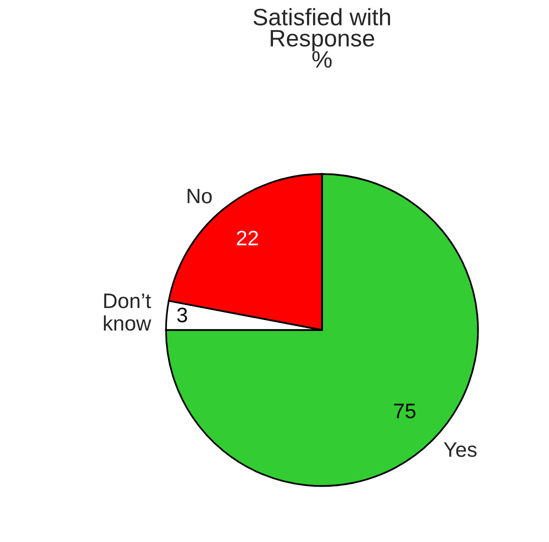 Image resolution: width=549 pixels, height=542 pixels. What do you see at coordinates (322, 38) in the screenshot?
I see `chart-title: Satisfied with Response %` at bounding box center [322, 38].